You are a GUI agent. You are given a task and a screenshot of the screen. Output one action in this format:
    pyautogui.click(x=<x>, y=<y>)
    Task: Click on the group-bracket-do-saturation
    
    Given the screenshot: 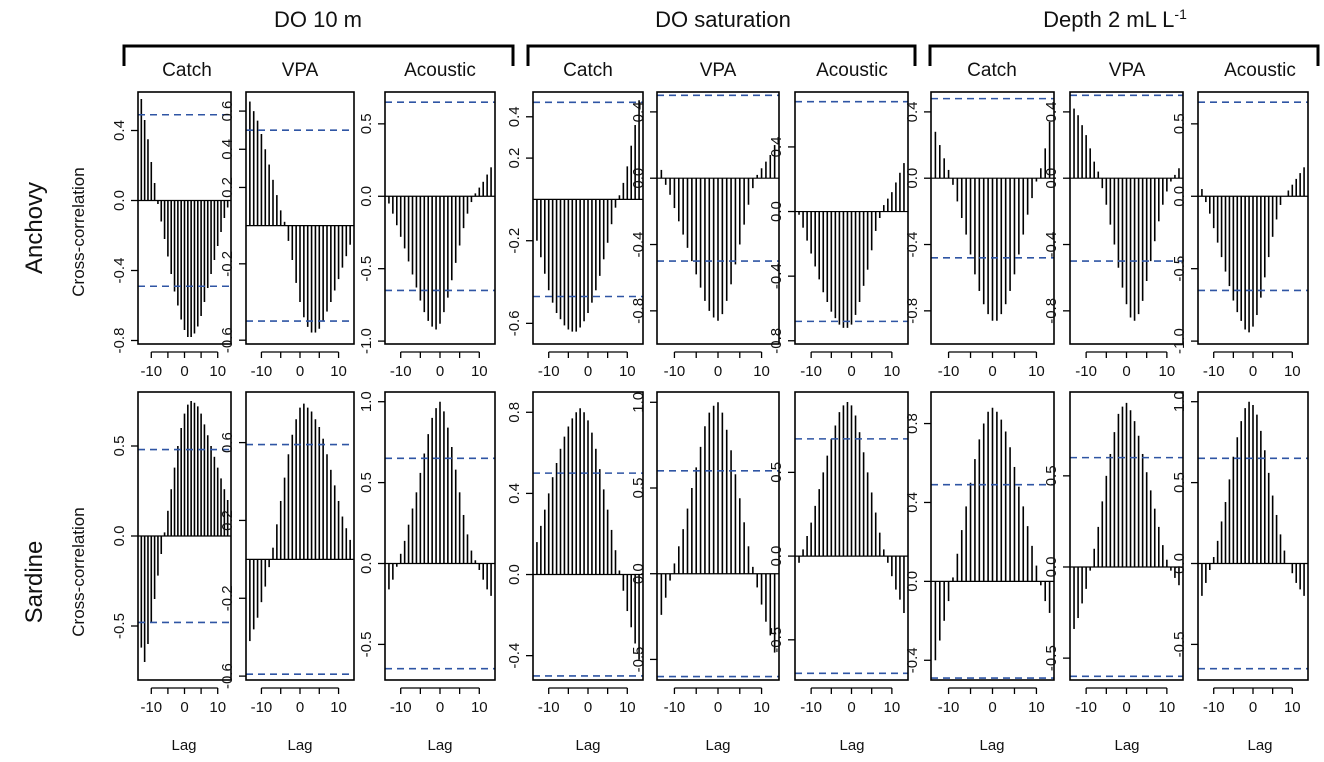 What is the action you would take?
    pyautogui.click(x=721, y=55)
    